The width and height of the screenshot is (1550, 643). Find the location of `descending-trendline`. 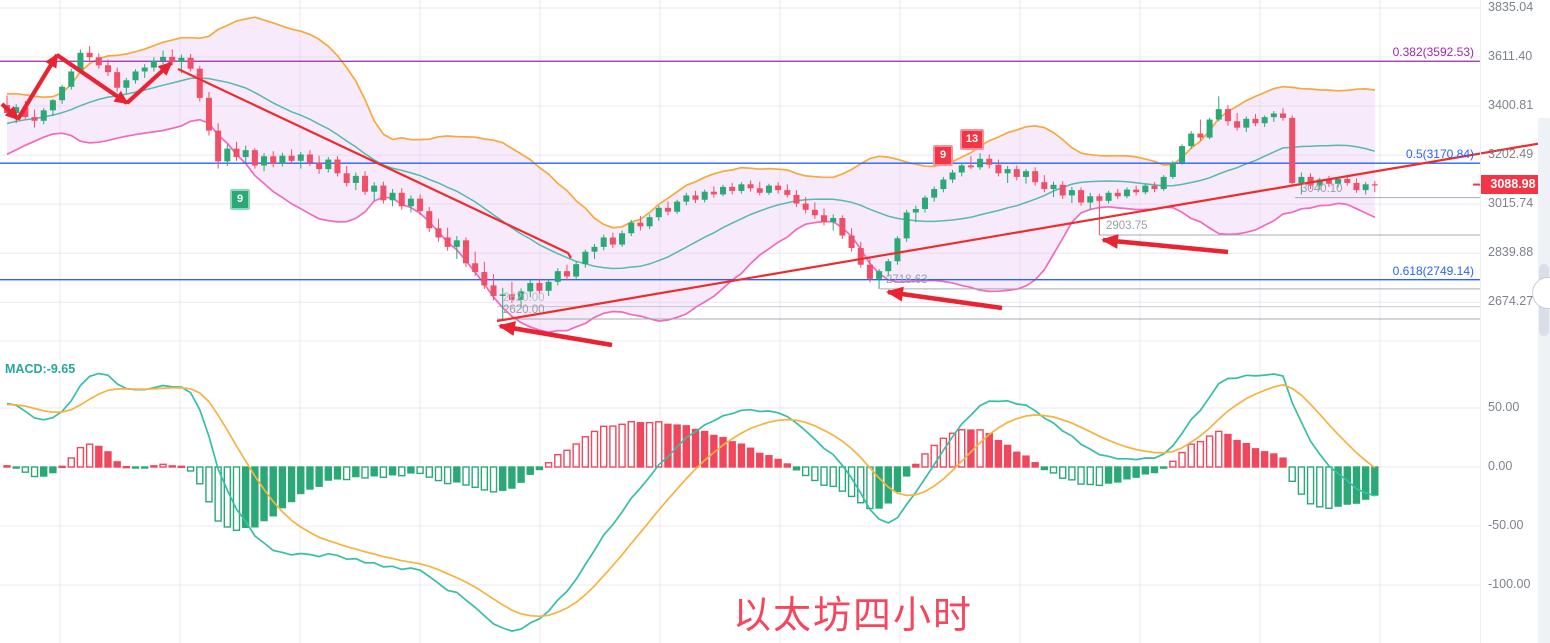

descending-trendline is located at coordinates (374, 163).